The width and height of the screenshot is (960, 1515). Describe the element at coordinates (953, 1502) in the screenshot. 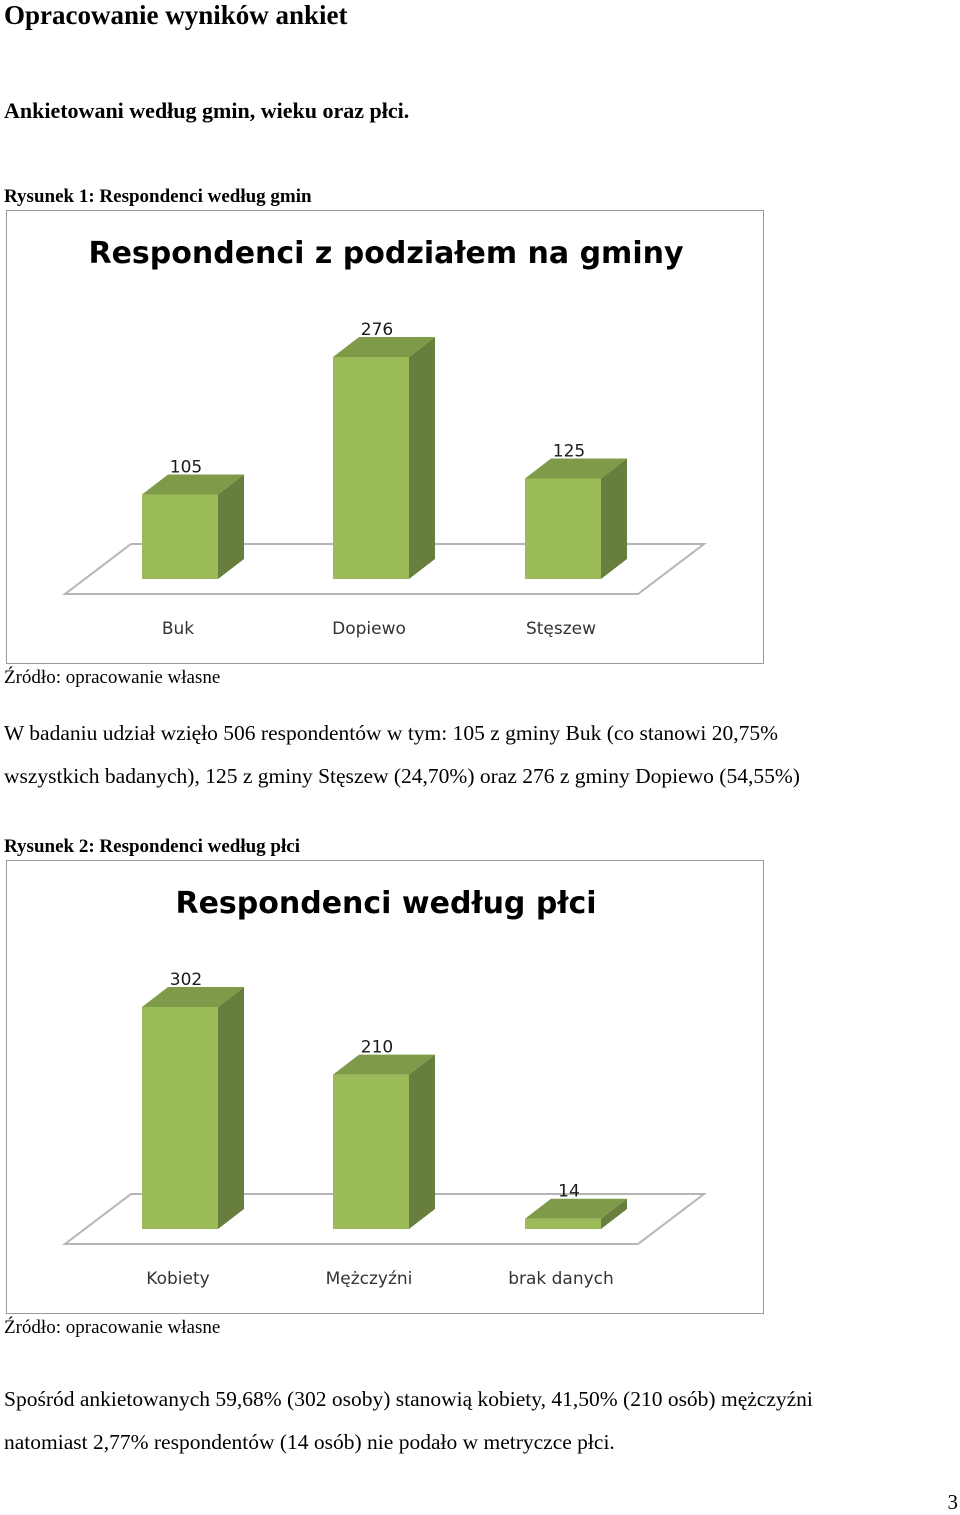

I see `page-number: 3` at that location.